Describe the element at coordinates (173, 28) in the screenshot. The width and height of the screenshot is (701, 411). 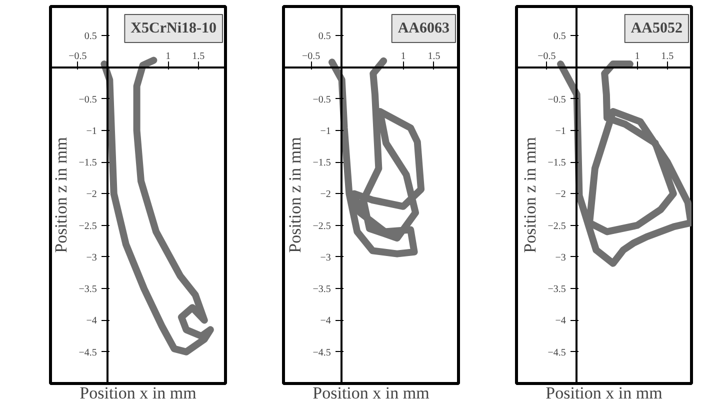
I see `text: X5CrNi18-10` at that location.